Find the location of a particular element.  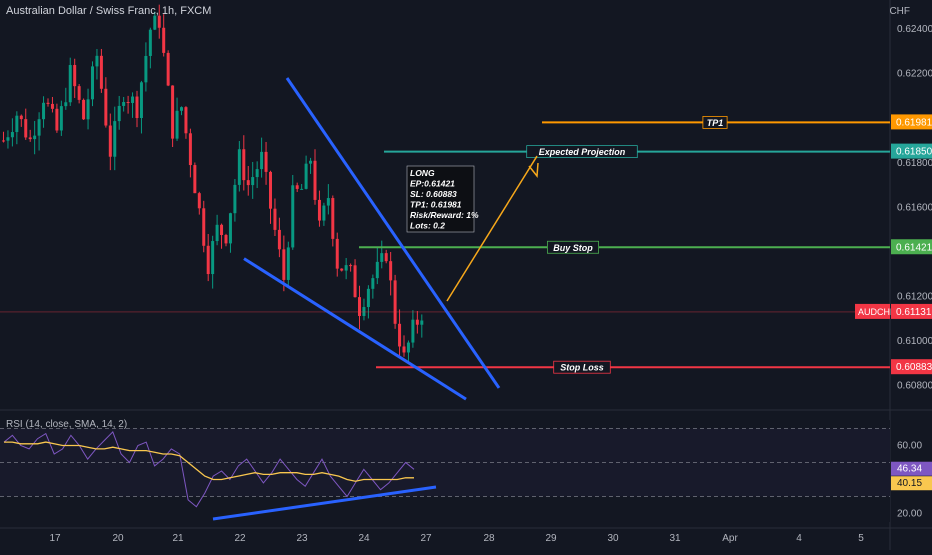

trade-info-line: SL: 0.60883 is located at coordinates (433, 194).